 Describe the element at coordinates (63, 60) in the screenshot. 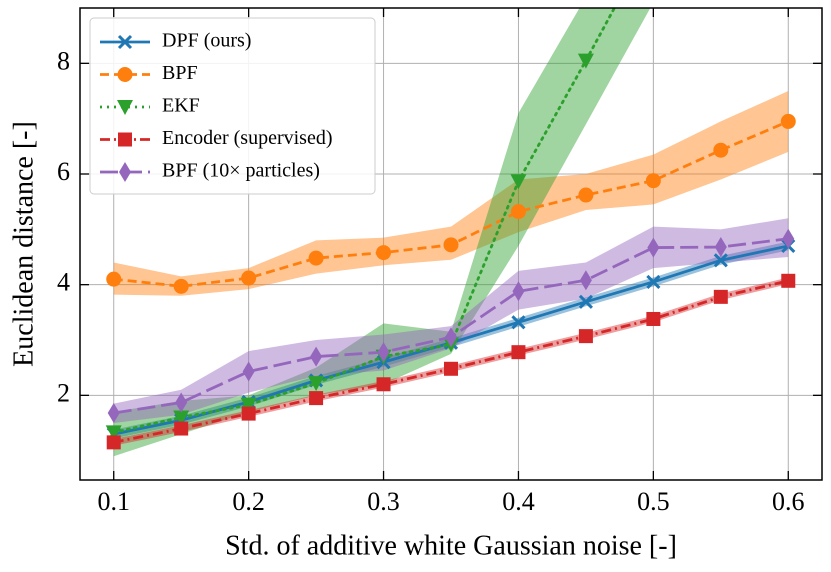

I see `y-tick-label: 8` at that location.